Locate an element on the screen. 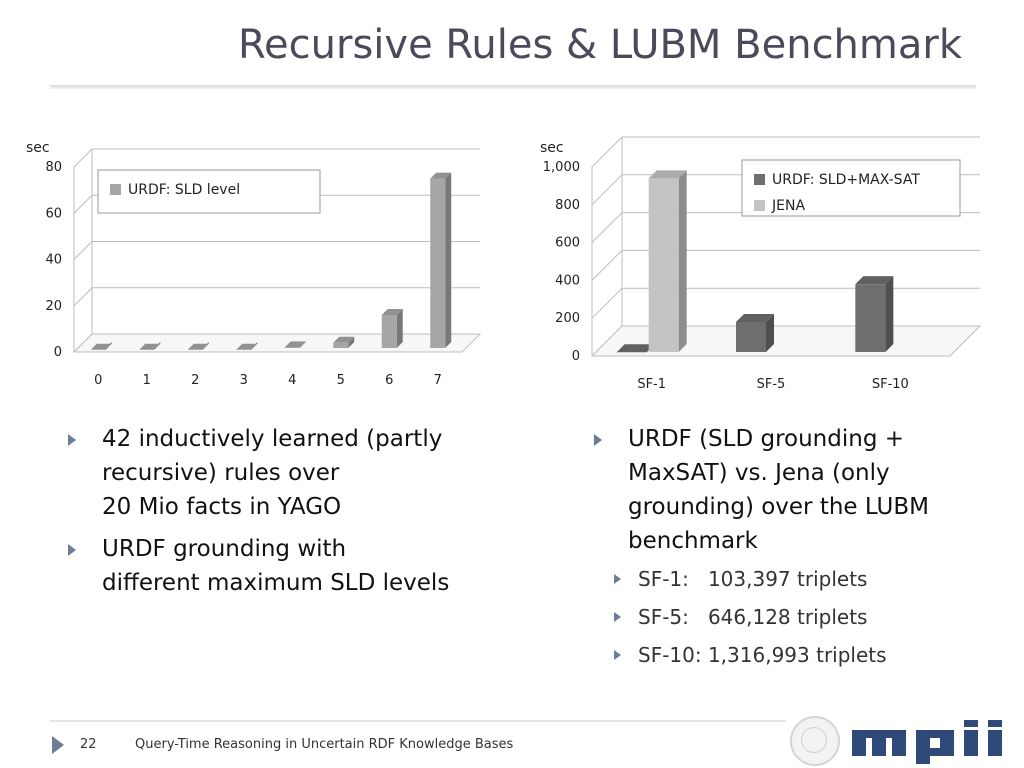  list-item: SF-5: 646,128 triplets is located at coordinates (755, 617).